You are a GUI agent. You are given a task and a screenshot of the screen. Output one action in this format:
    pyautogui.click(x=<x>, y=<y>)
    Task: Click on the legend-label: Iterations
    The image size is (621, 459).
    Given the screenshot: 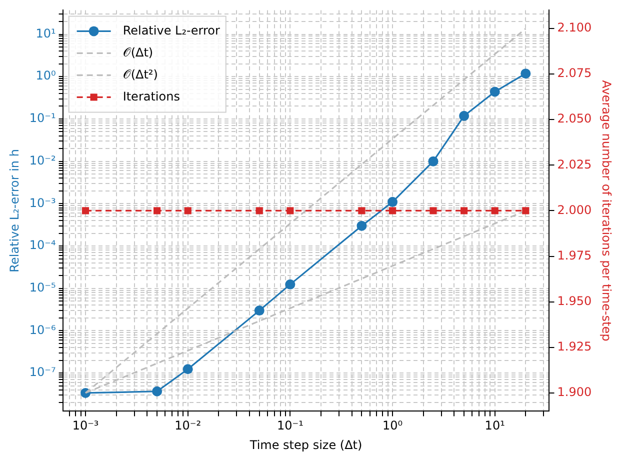 What is the action you would take?
    pyautogui.click(x=151, y=96)
    